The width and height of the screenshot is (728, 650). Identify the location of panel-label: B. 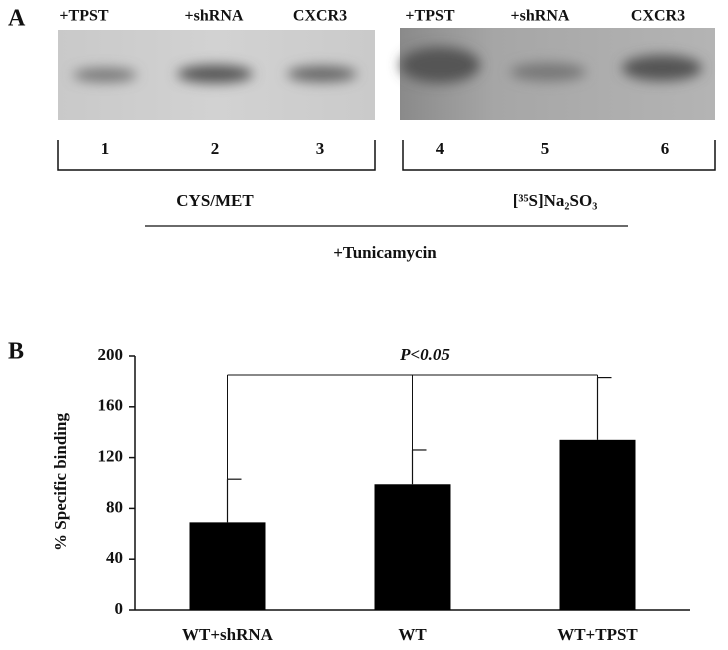
(16, 352).